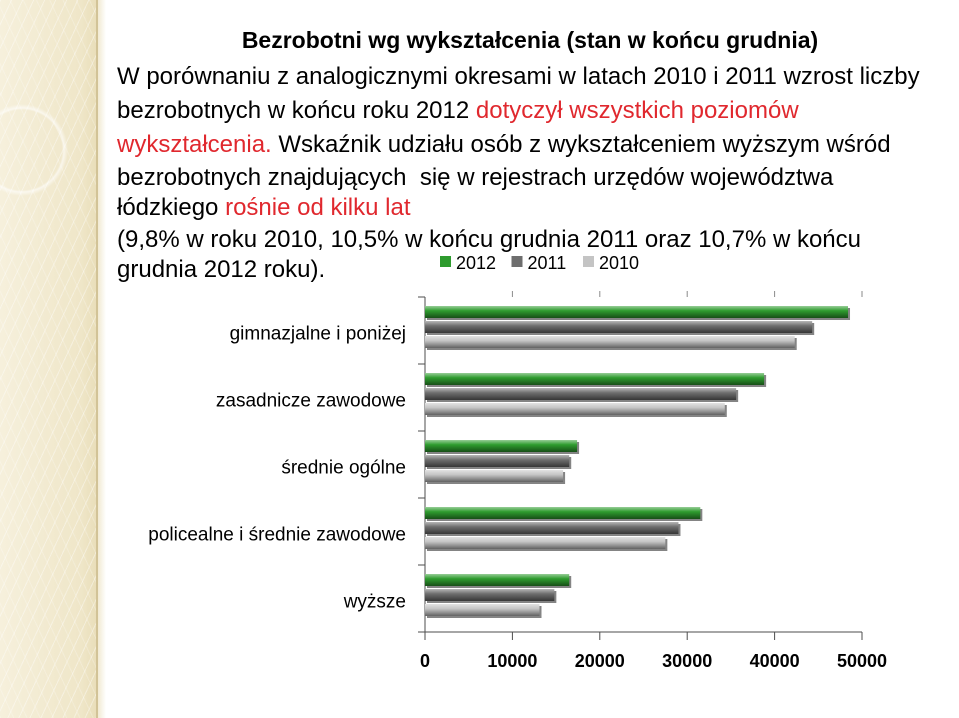  I want to click on paragraph-text: grudnia 2012 roku)., so click(221, 269).